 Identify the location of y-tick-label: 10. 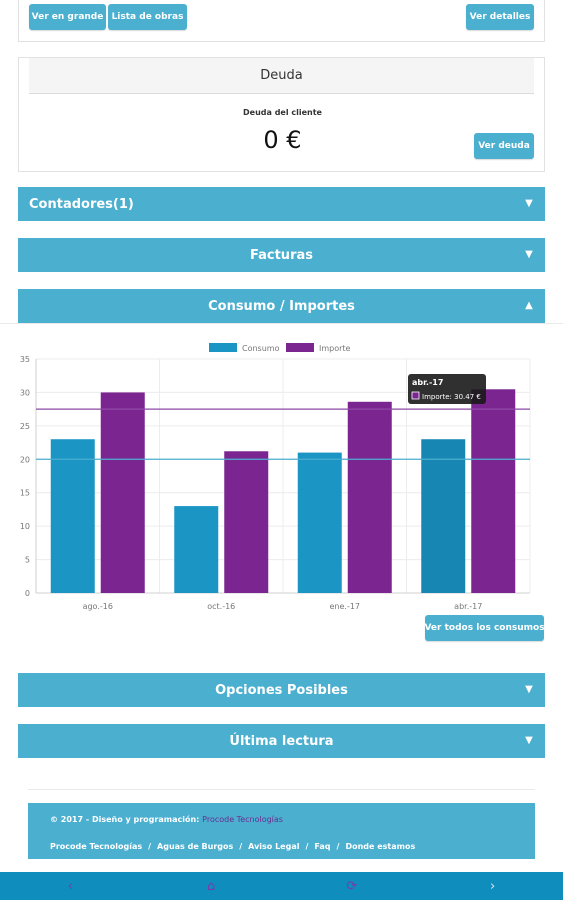
(25, 526).